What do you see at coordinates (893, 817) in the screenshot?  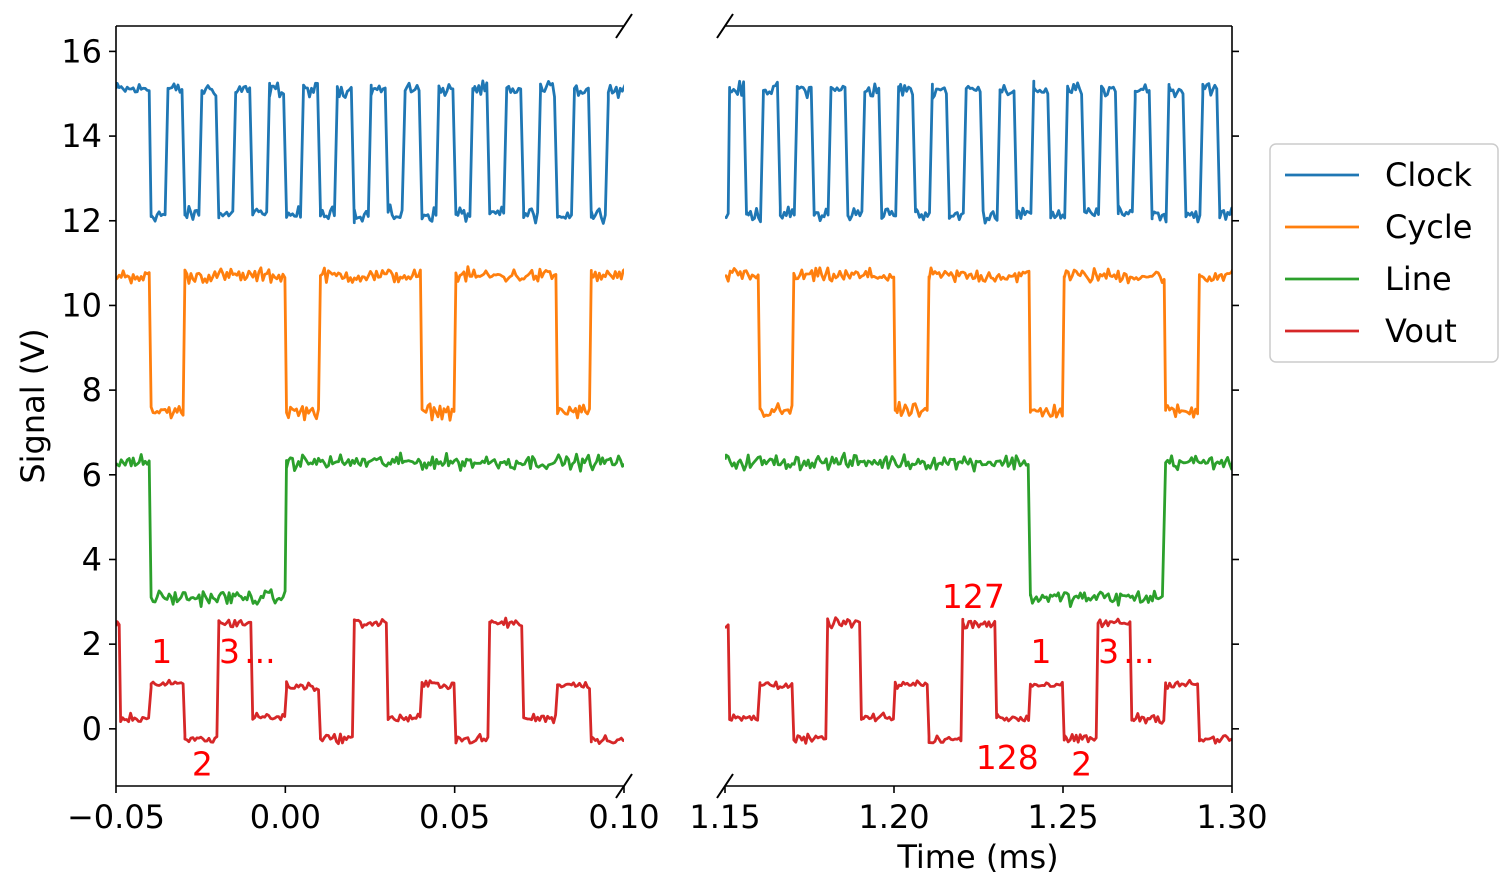 I see `x-tick-label-right-1: 1.20` at bounding box center [893, 817].